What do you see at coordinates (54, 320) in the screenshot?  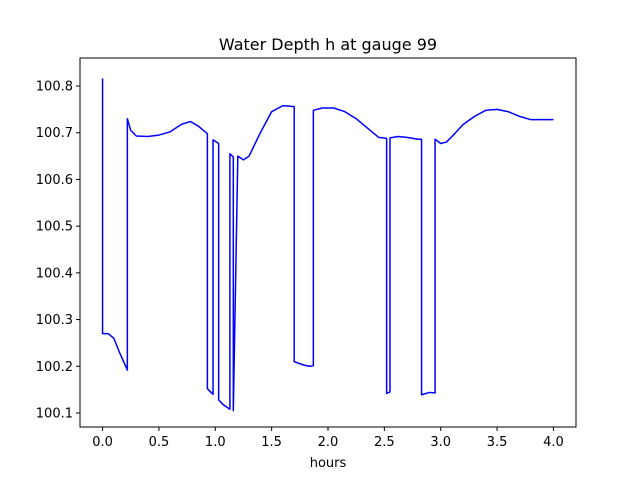 I see `y-tick-label: 100.3` at bounding box center [54, 320].